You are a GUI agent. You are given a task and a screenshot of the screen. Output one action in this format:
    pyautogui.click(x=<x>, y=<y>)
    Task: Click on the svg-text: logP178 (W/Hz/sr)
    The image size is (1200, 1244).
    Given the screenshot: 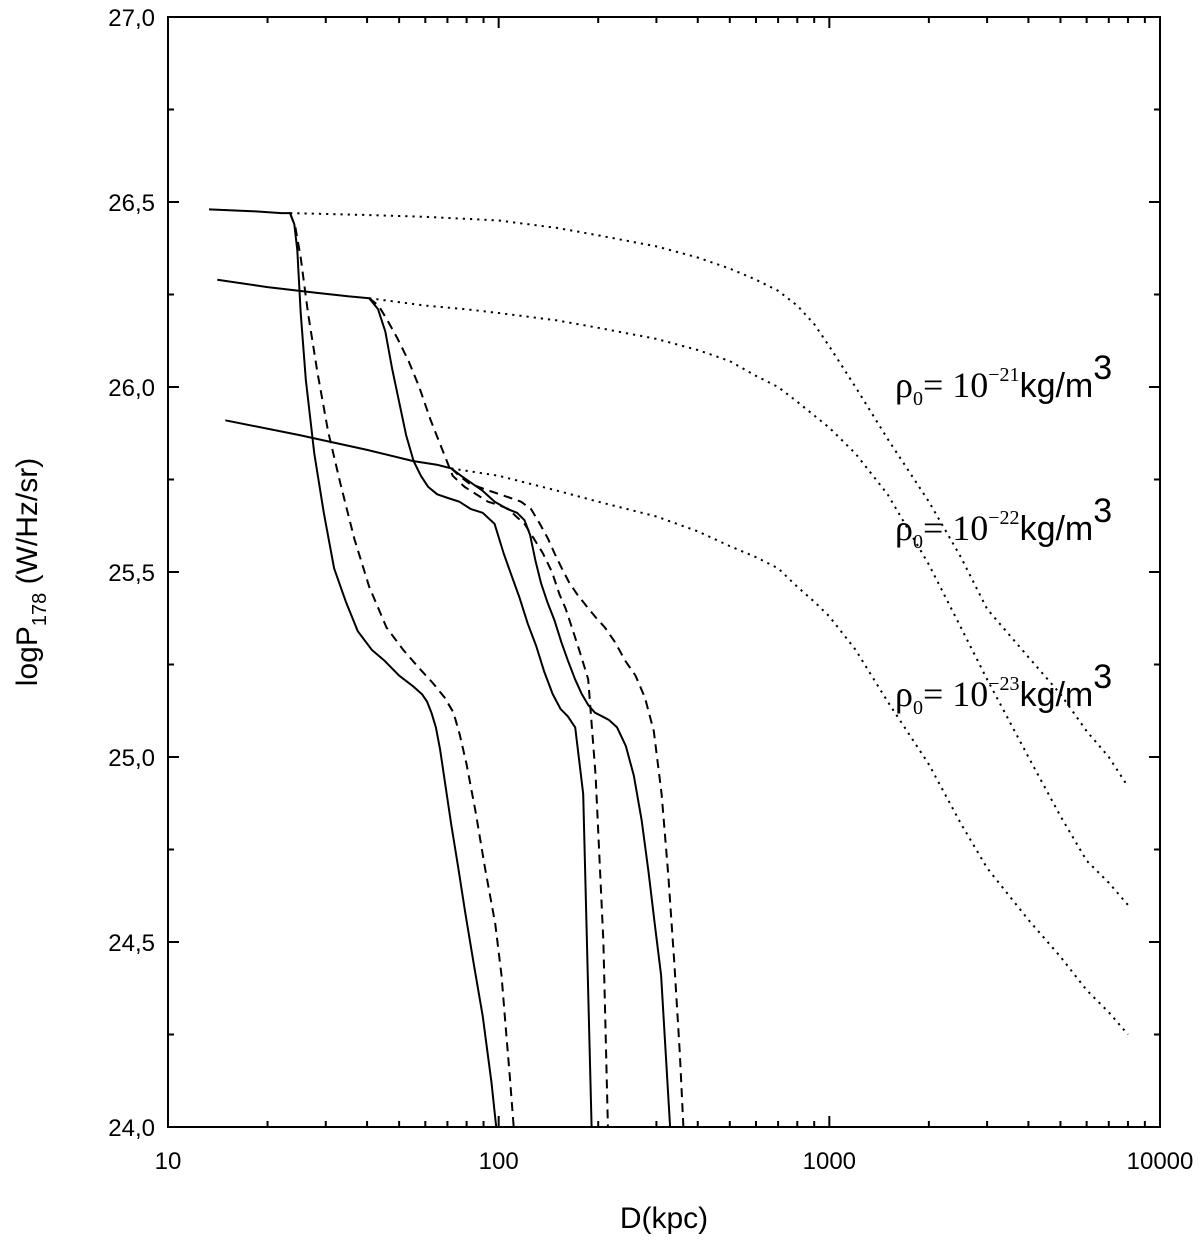 What is the action you would take?
    pyautogui.click(x=31, y=572)
    